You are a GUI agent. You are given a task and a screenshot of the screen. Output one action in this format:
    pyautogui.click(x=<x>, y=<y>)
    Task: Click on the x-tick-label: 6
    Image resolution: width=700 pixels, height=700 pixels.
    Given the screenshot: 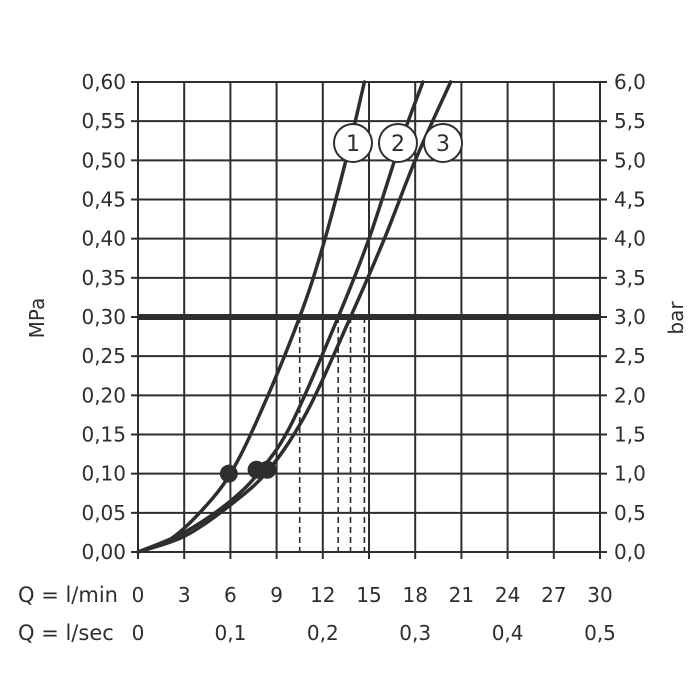 What is the action you would take?
    pyautogui.click(x=230, y=595)
    